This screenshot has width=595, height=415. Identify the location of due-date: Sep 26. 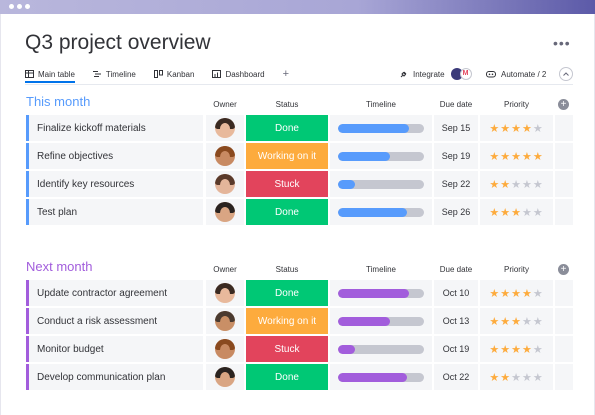
(456, 212).